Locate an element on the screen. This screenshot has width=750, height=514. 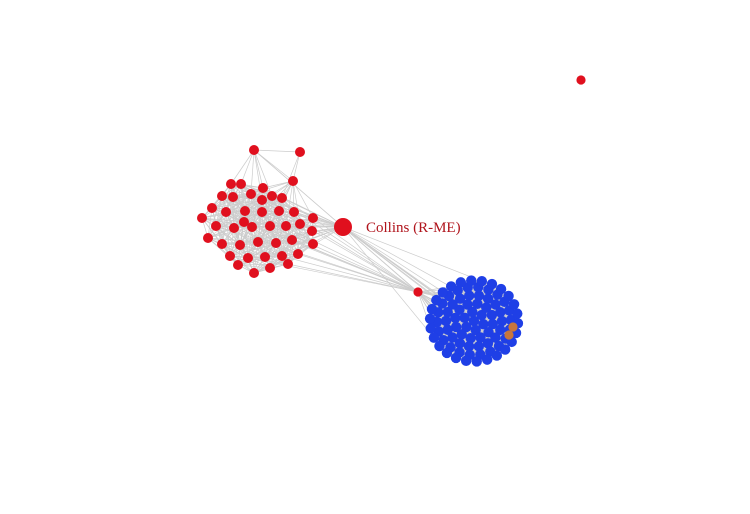
bridge-node is located at coordinates (418, 292).